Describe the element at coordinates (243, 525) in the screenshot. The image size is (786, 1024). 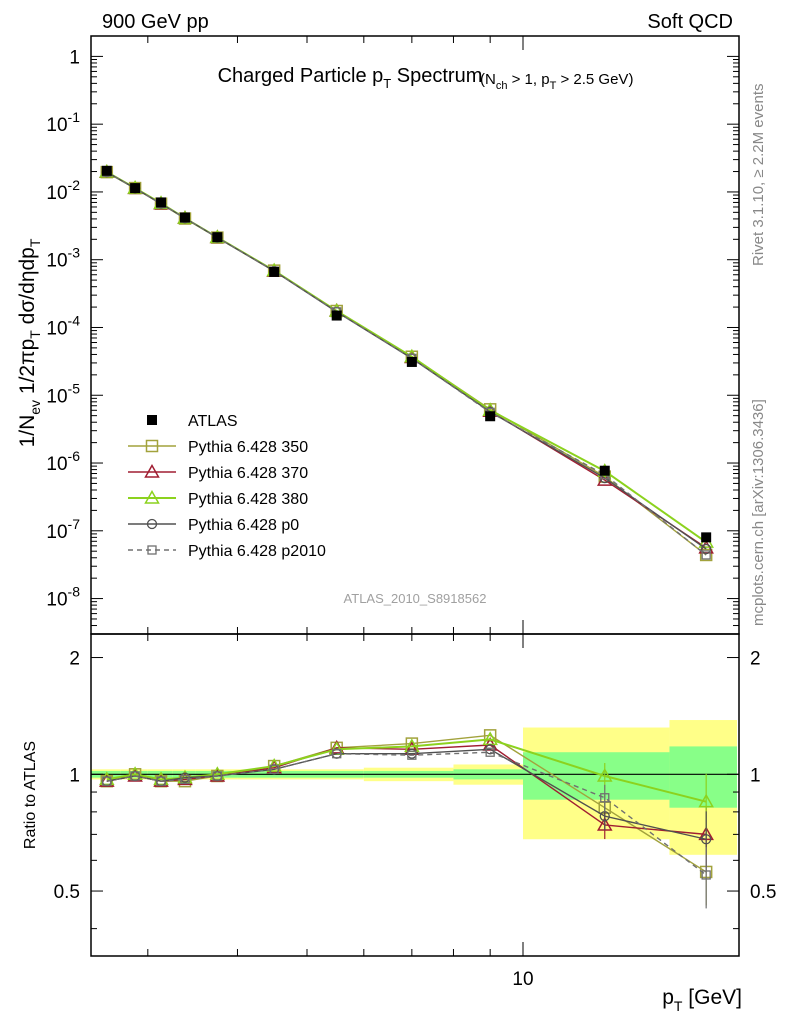
I see `legend-label: Pythia 6.428 p0` at that location.